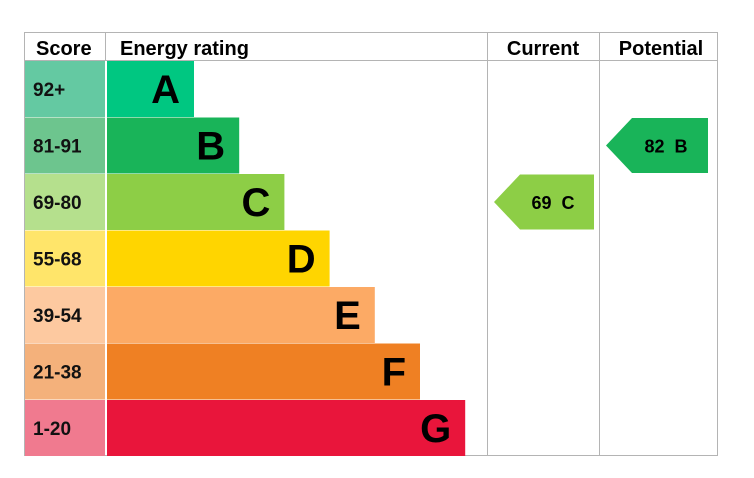  Describe the element at coordinates (347, 316) in the screenshot. I see `band-letter-e: E` at that location.